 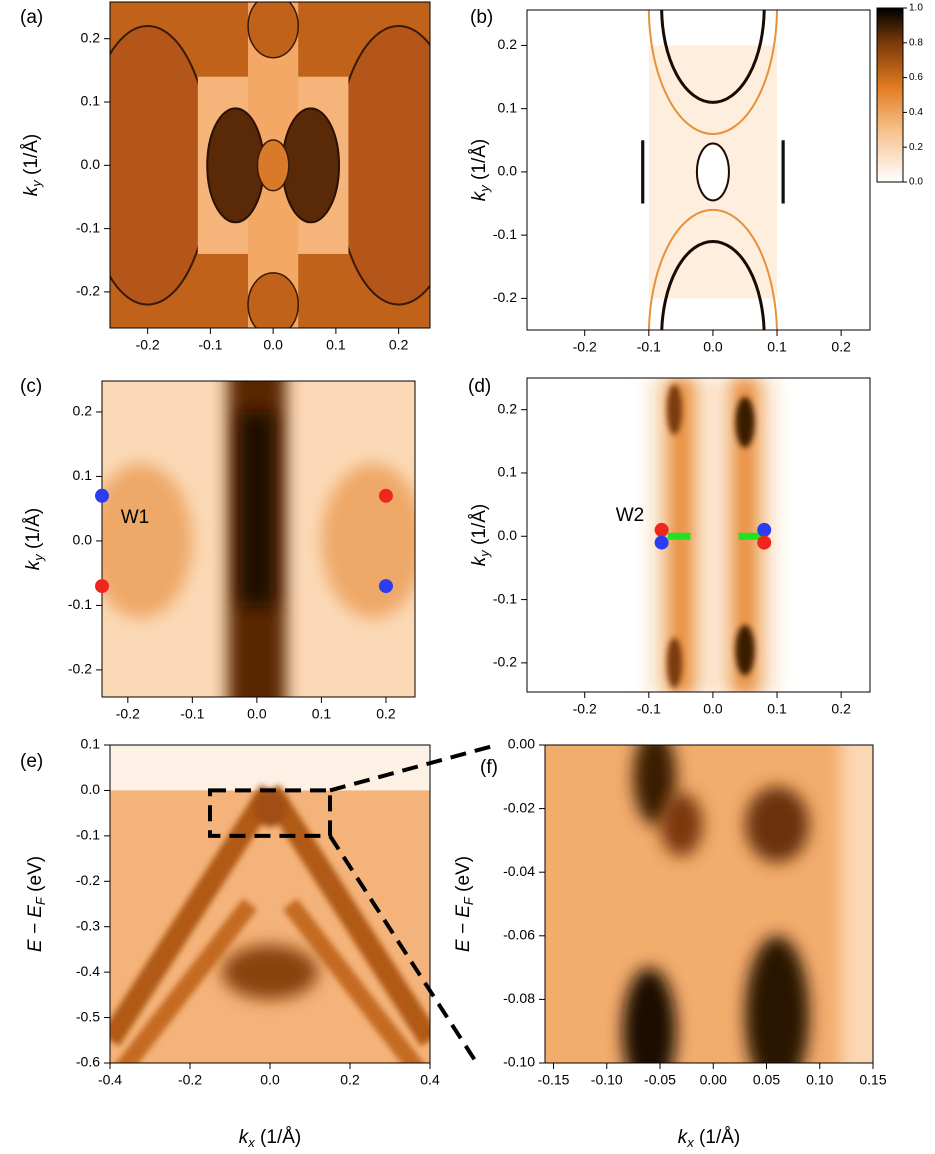 What do you see at coordinates (270, 813) in the screenshot?
I see `zoom-region` at bounding box center [270, 813].